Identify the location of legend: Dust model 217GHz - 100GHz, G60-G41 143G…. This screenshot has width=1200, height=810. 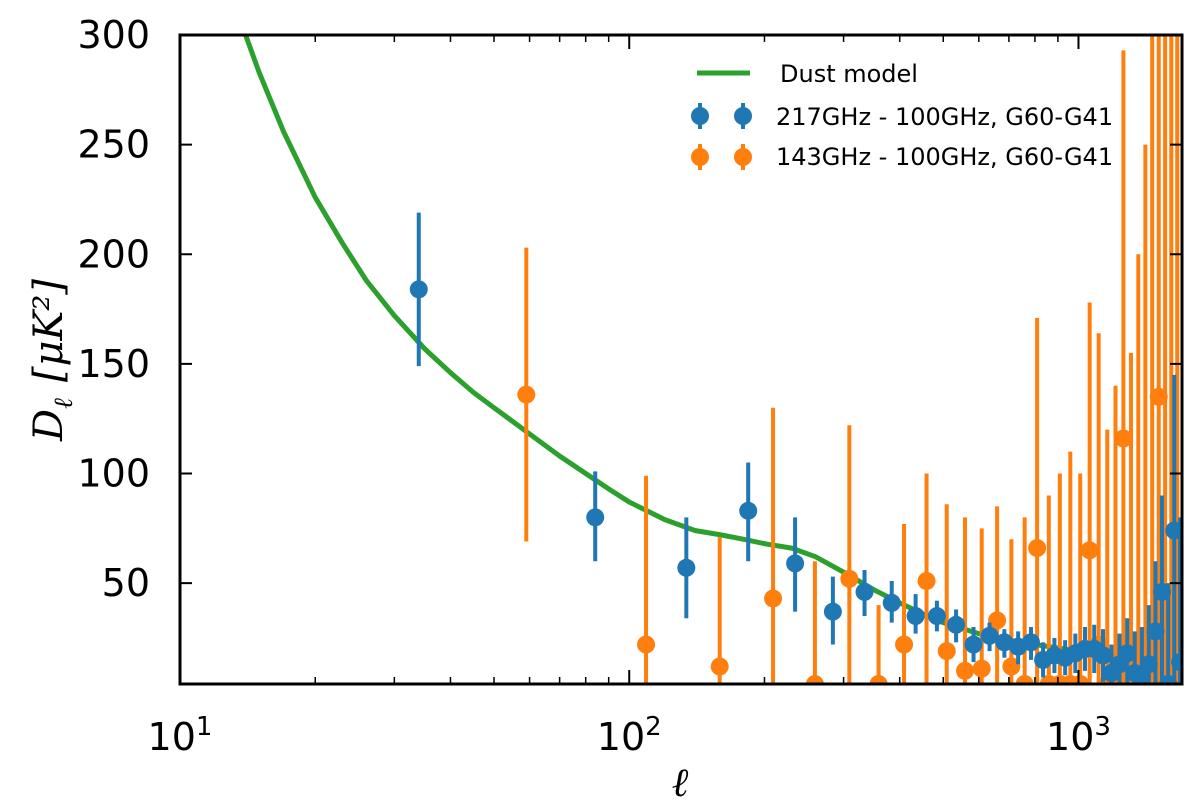
(902, 115).